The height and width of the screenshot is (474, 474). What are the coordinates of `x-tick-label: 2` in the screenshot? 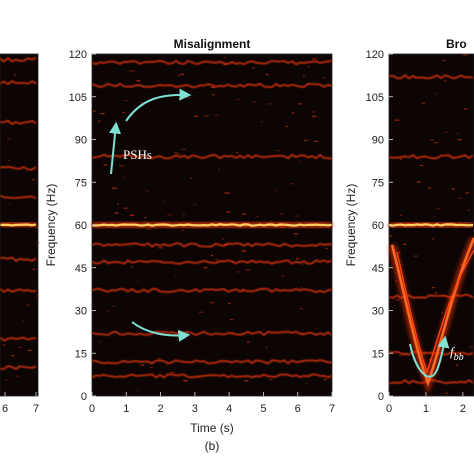 It's located at (463, 409).